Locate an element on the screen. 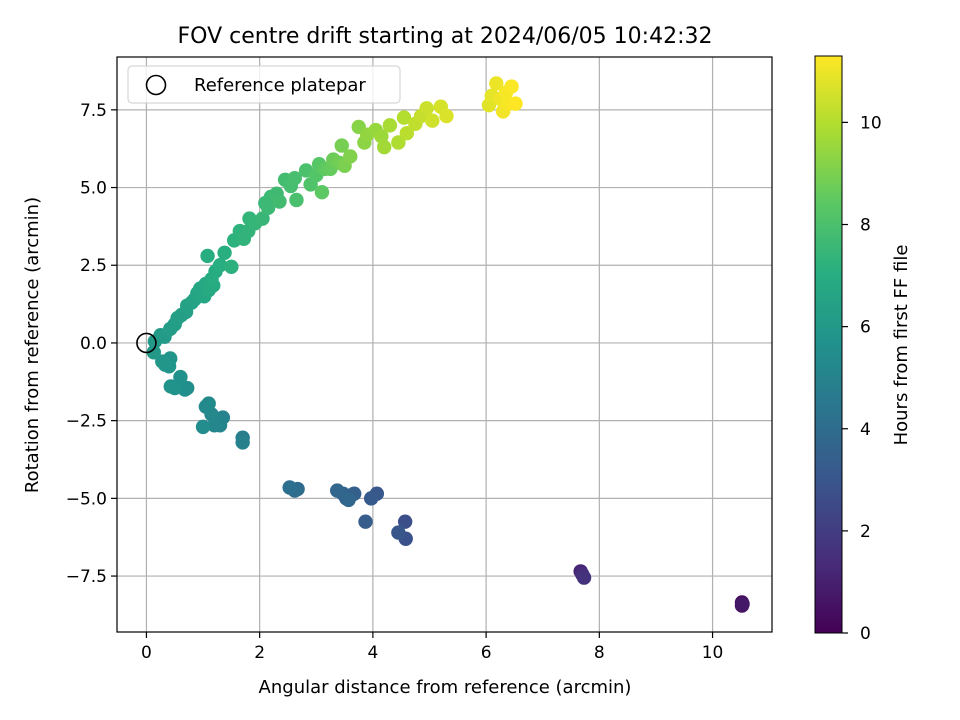  colorbar-tick-label: 4 is located at coordinates (865, 430).